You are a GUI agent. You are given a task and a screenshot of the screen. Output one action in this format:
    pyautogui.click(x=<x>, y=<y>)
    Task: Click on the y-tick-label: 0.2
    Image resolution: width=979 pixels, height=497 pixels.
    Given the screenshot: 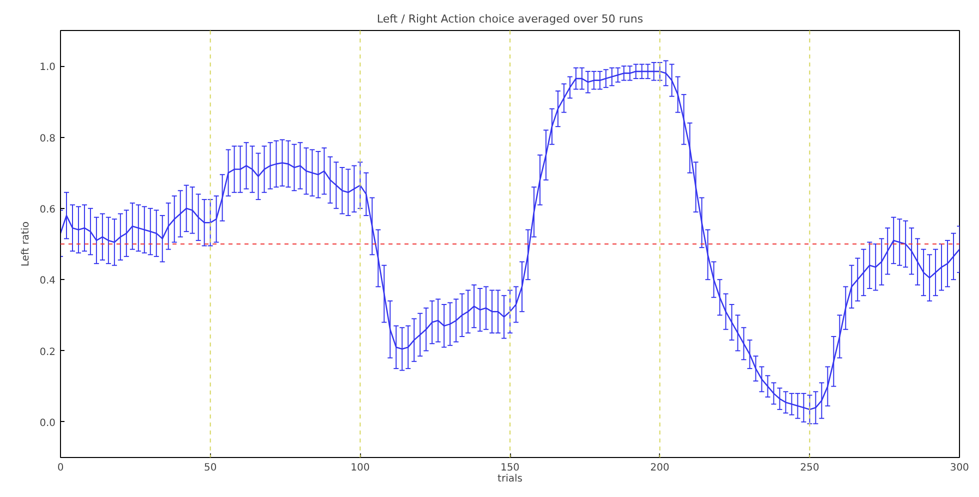 What is the action you would take?
    pyautogui.click(x=48, y=352)
    